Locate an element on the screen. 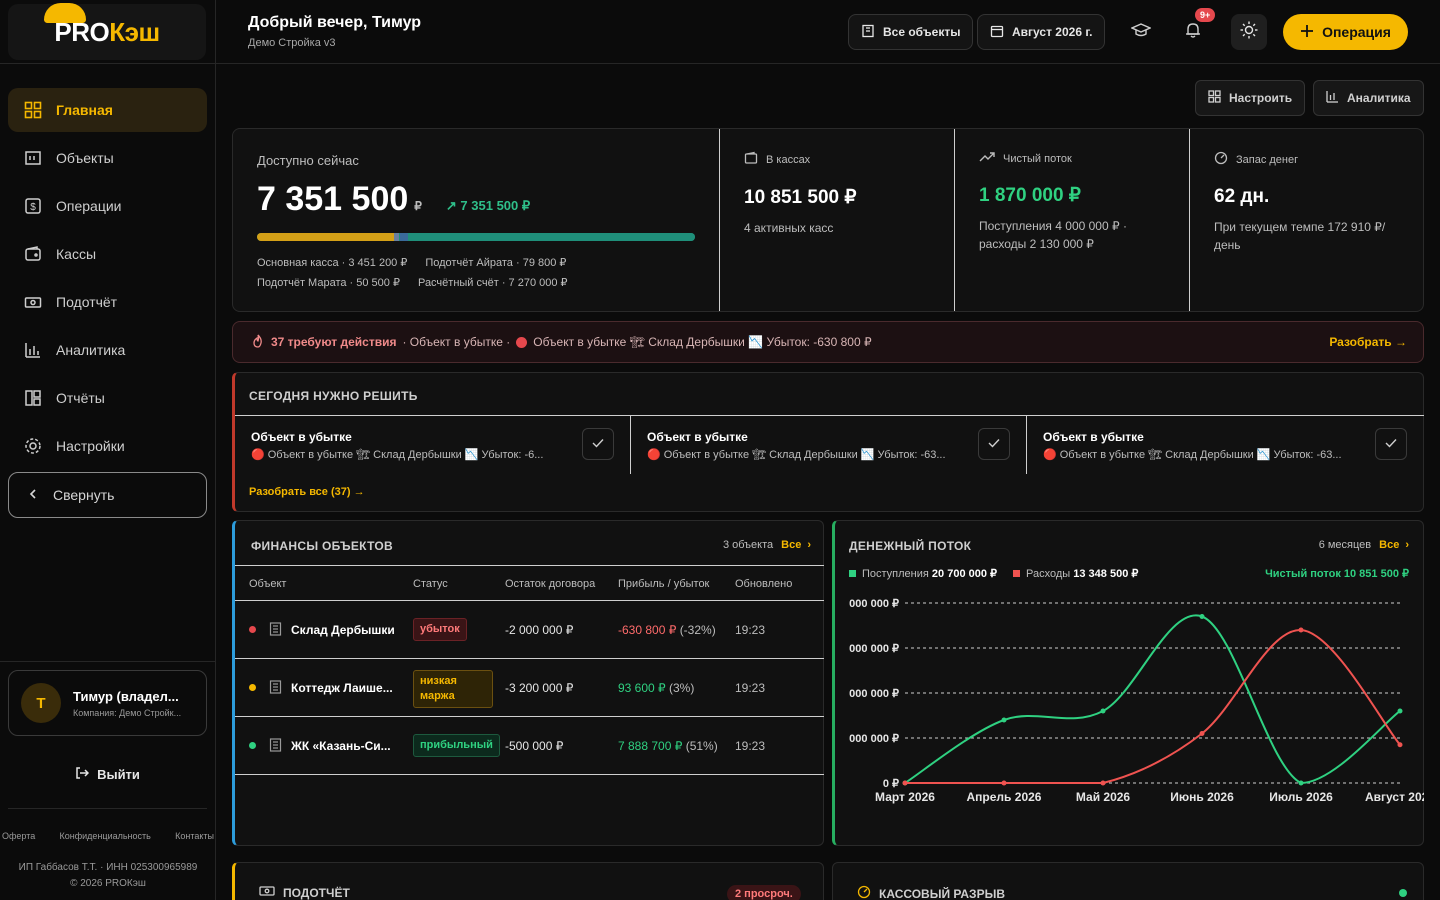 This screenshot has width=1440, height=900. alert-review-link: Разобрать → is located at coordinates (1368, 342).